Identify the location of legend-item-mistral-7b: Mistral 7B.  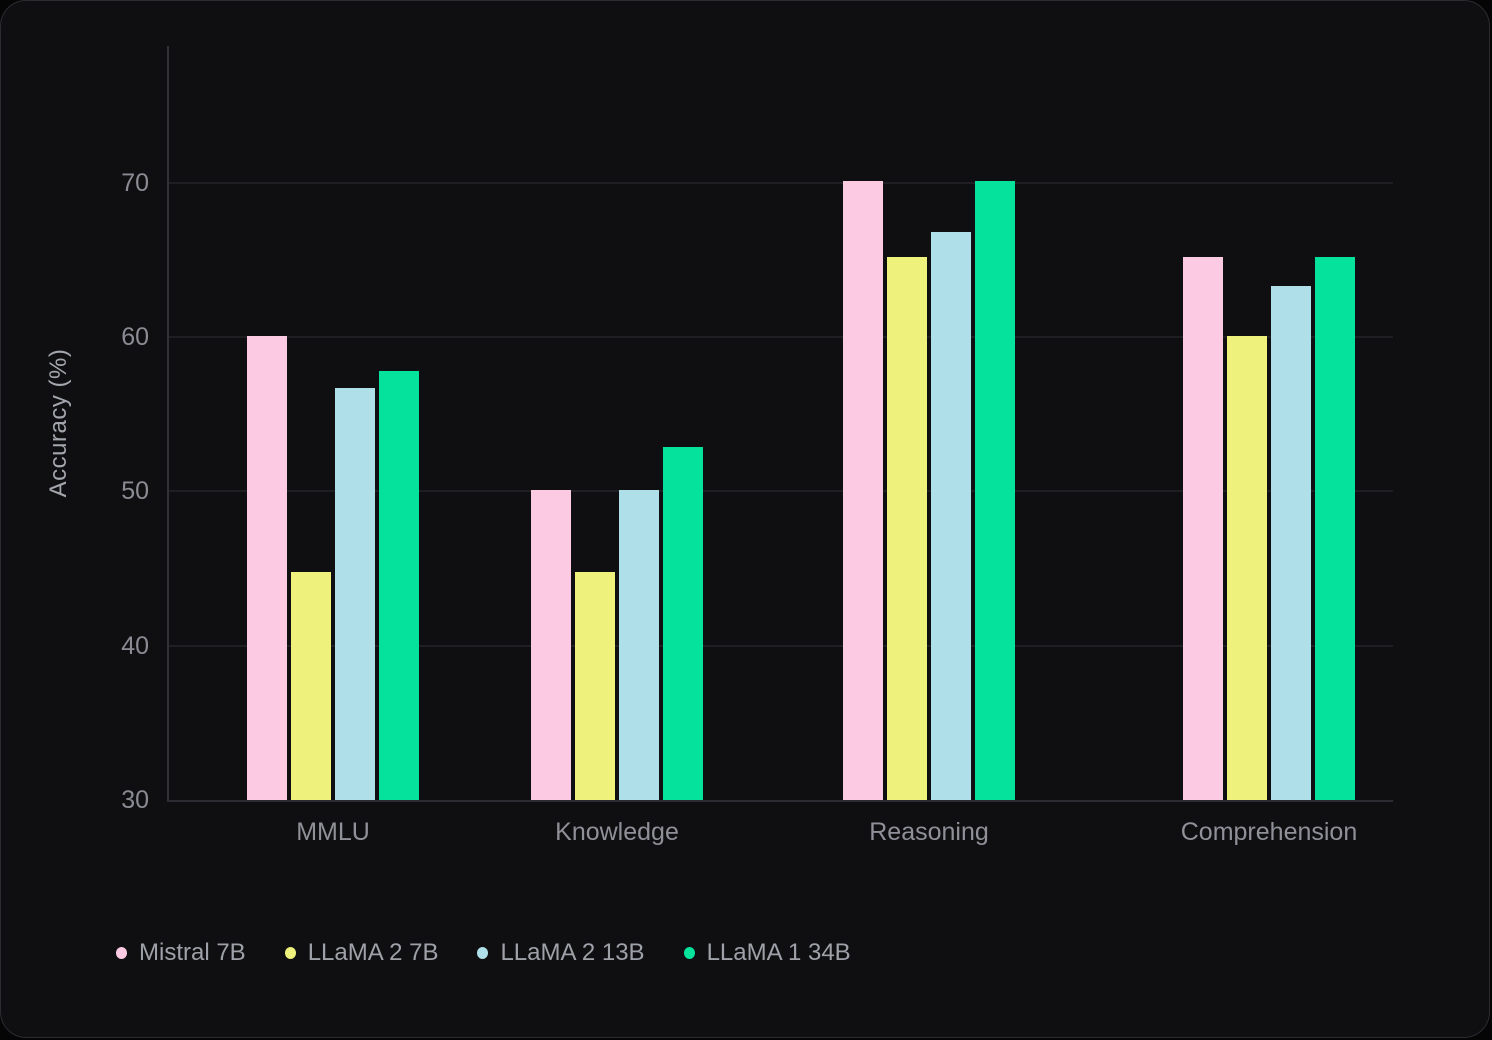
(181, 953).